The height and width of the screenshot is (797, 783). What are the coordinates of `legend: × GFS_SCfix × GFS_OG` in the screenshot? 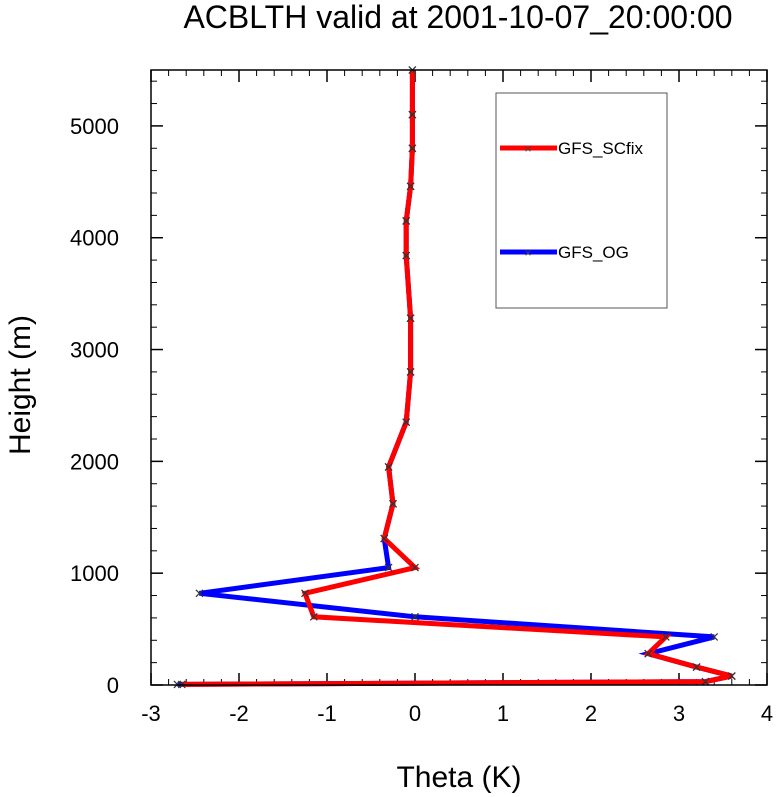 It's located at (581, 200).